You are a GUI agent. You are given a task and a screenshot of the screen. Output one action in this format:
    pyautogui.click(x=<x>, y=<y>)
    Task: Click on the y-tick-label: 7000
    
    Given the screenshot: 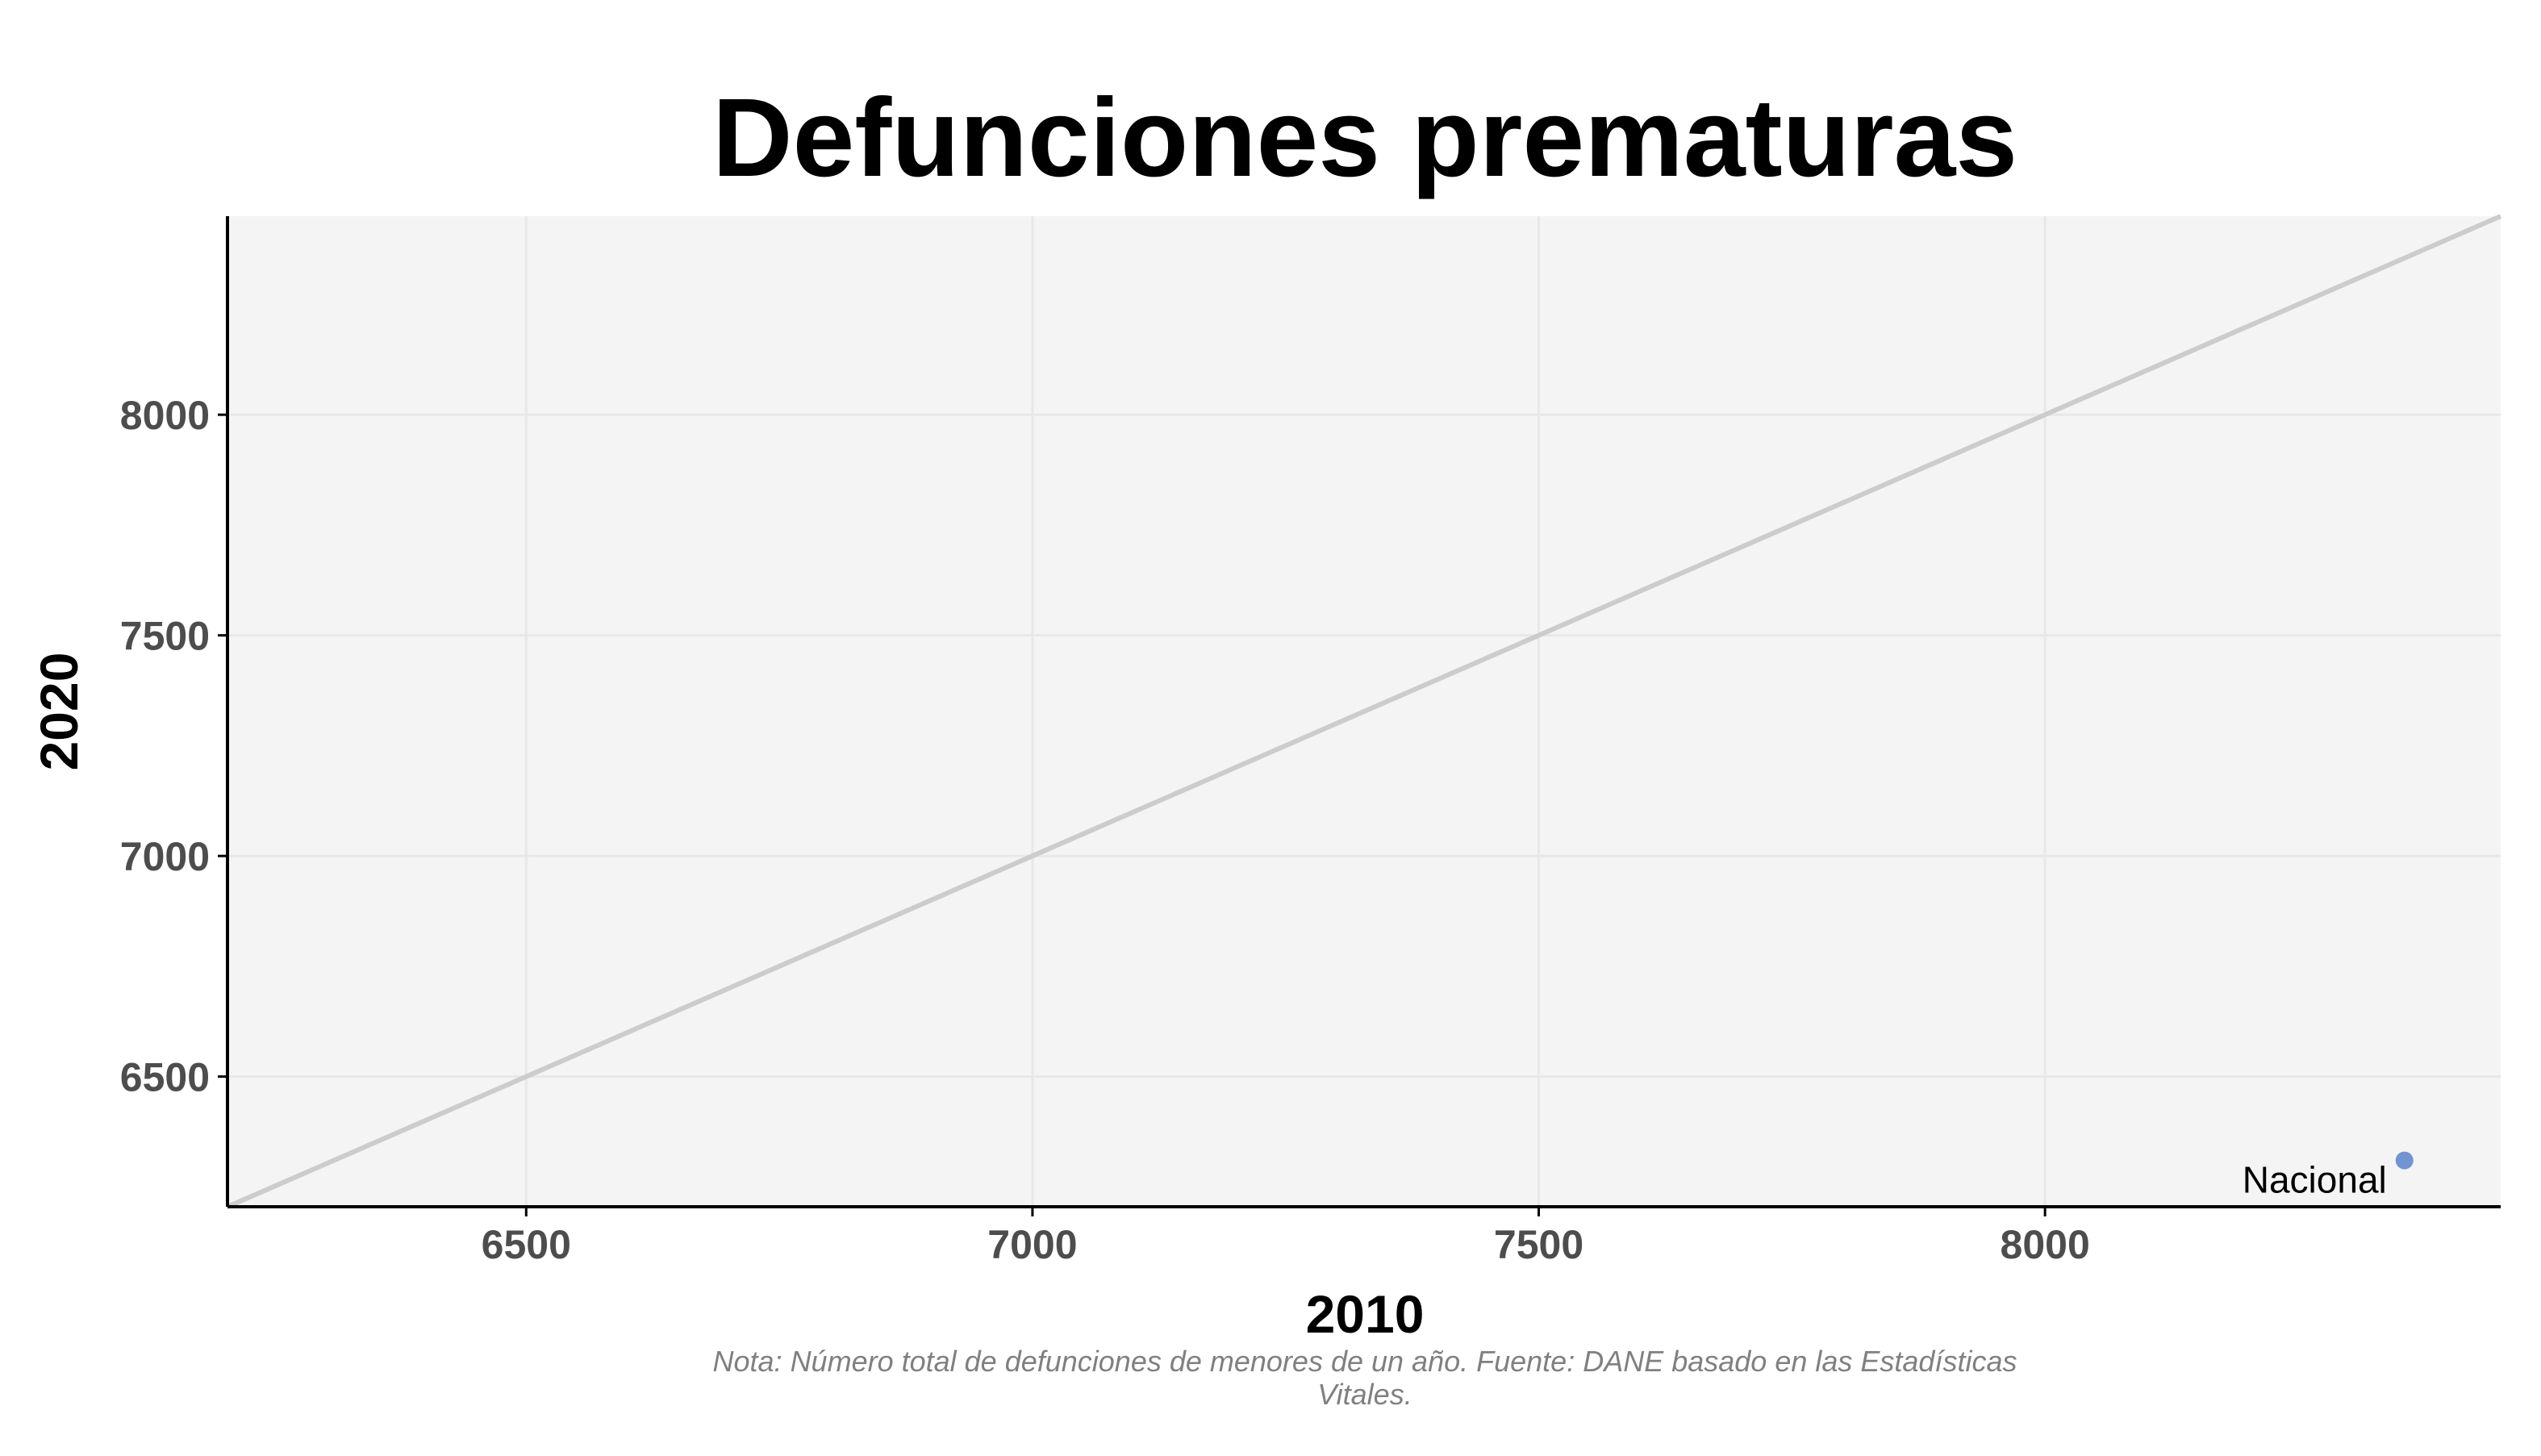 What is the action you would take?
    pyautogui.click(x=165, y=856)
    